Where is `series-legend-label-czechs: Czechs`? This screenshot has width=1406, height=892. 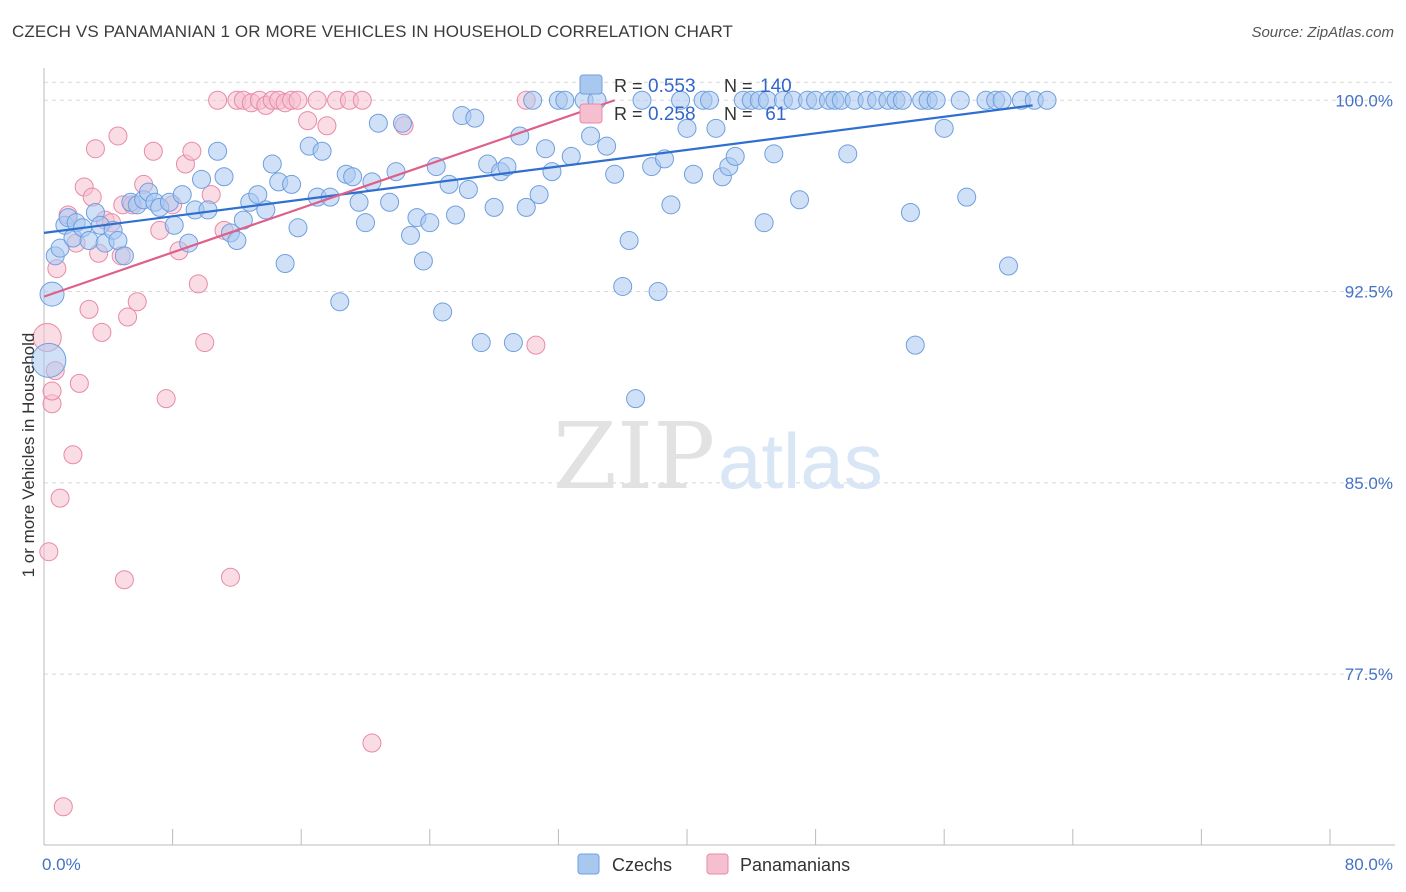
series-legend-label-czechs: Czechs is located at coordinates (642, 865).